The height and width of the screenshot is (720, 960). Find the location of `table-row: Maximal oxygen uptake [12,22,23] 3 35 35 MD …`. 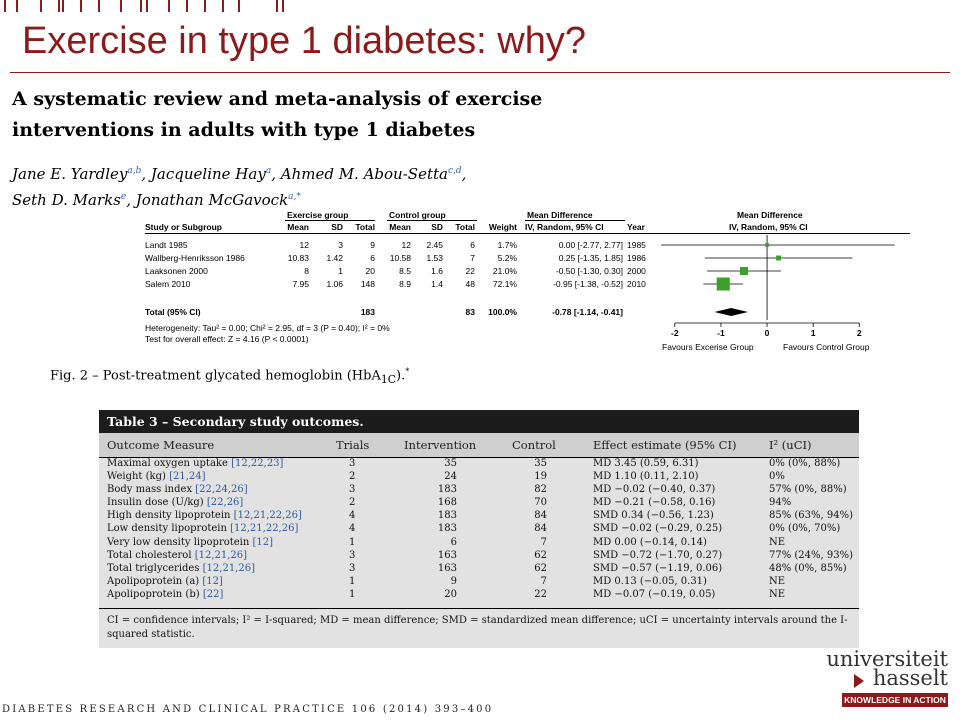

table-row: Maximal oxygen uptake [12,22,23] 3 35 35 MD … is located at coordinates (479, 463).